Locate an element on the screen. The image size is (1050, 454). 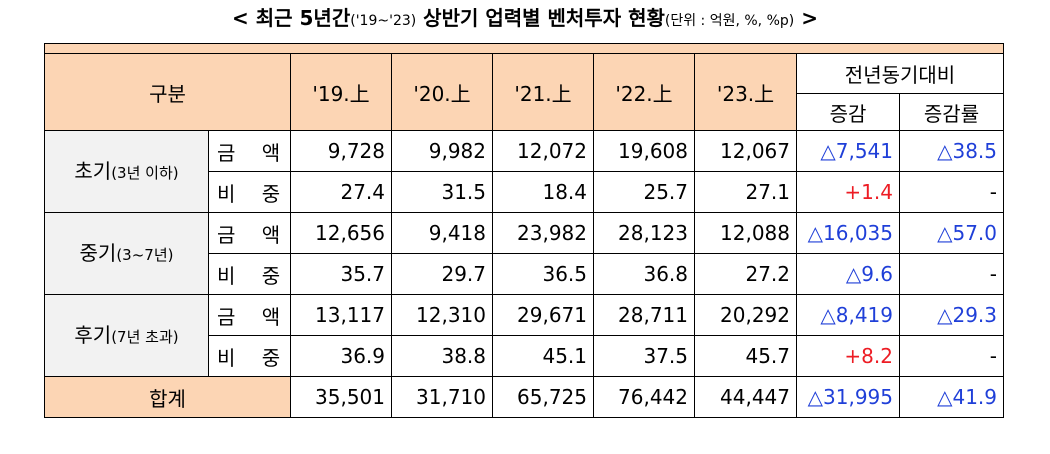
header-category: 구분 is located at coordinates (167, 92).